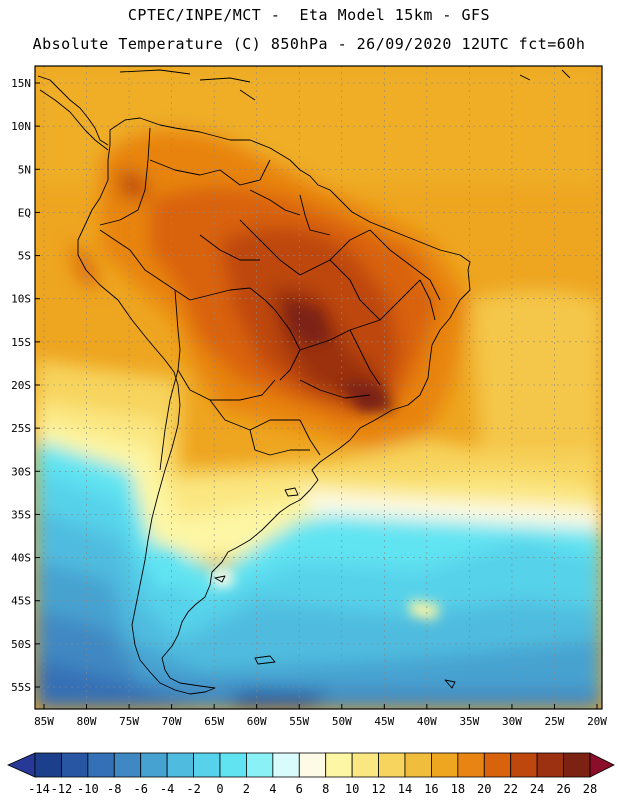  Describe the element at coordinates (21, 299) in the screenshot. I see `lat-tick-label: 10S` at that location.